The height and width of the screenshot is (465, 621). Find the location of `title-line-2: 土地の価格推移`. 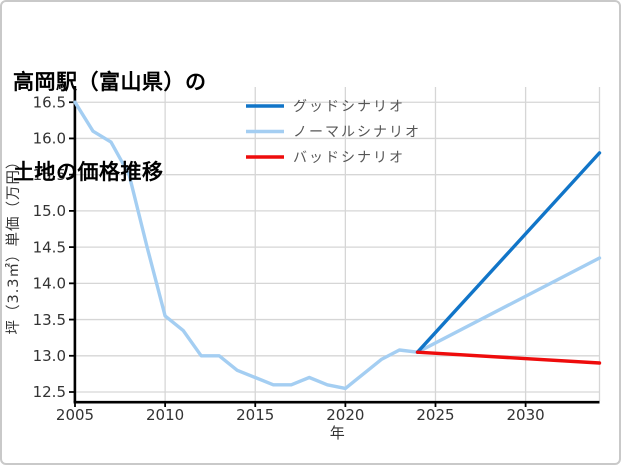

title-line-2: 土地の価格推移 is located at coordinates (88, 172).